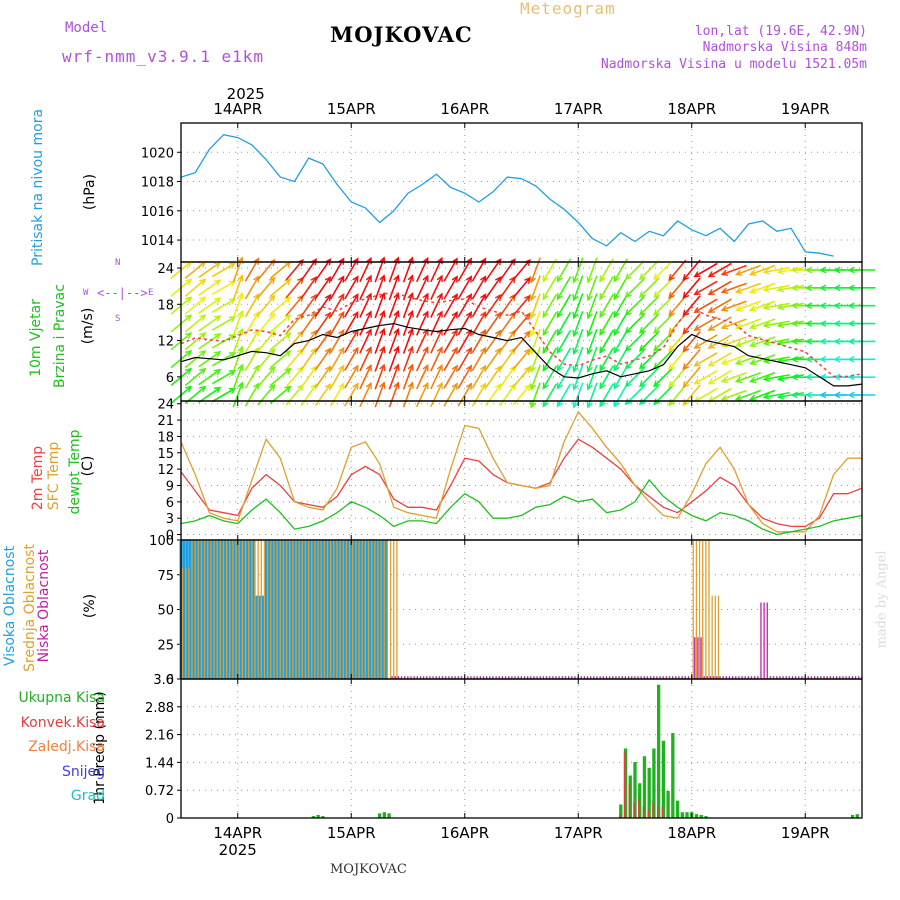 Image resolution: width=900 pixels, height=900 pixels. Describe the element at coordinates (170, 819) in the screenshot. I see `y-tick-label: 0` at that location.